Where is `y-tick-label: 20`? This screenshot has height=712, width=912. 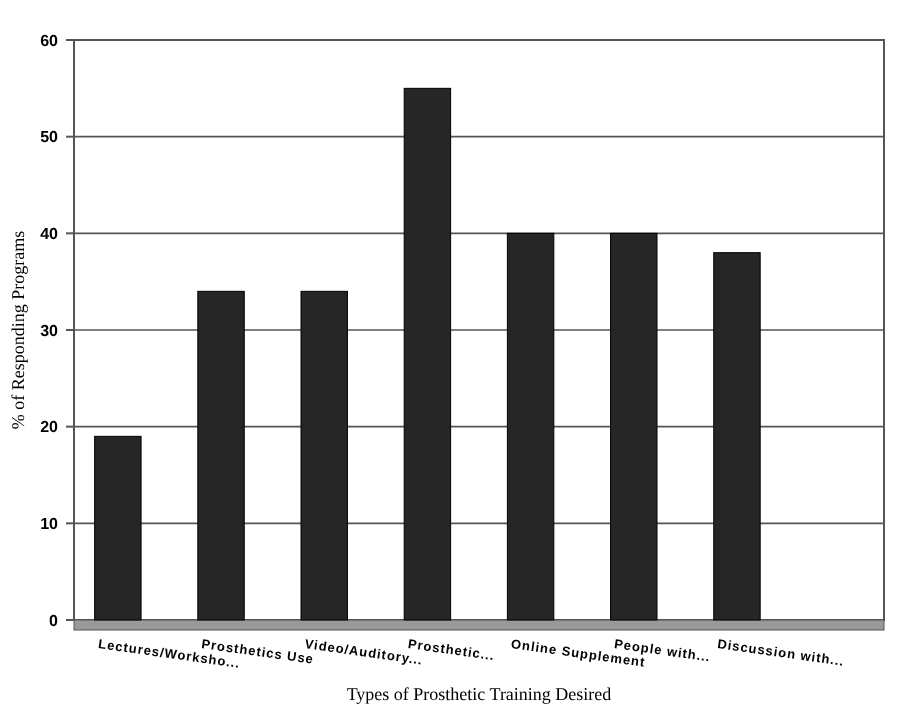
y-tick-label: 20 is located at coordinates (50, 427).